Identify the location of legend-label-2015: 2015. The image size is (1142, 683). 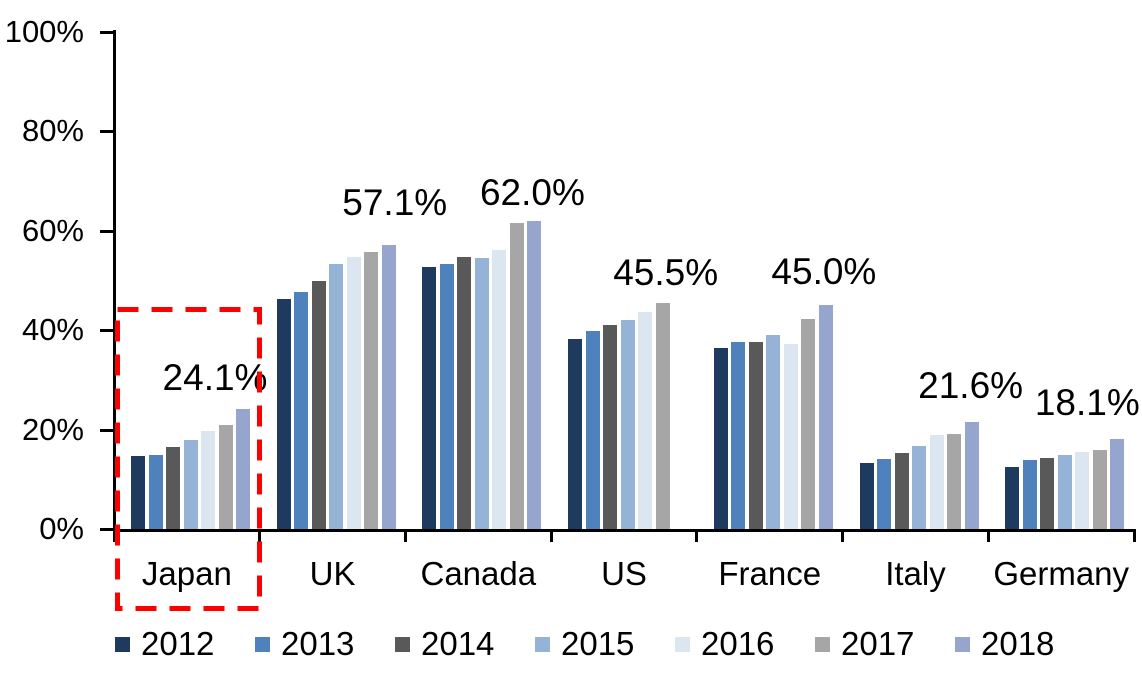
(598, 643).